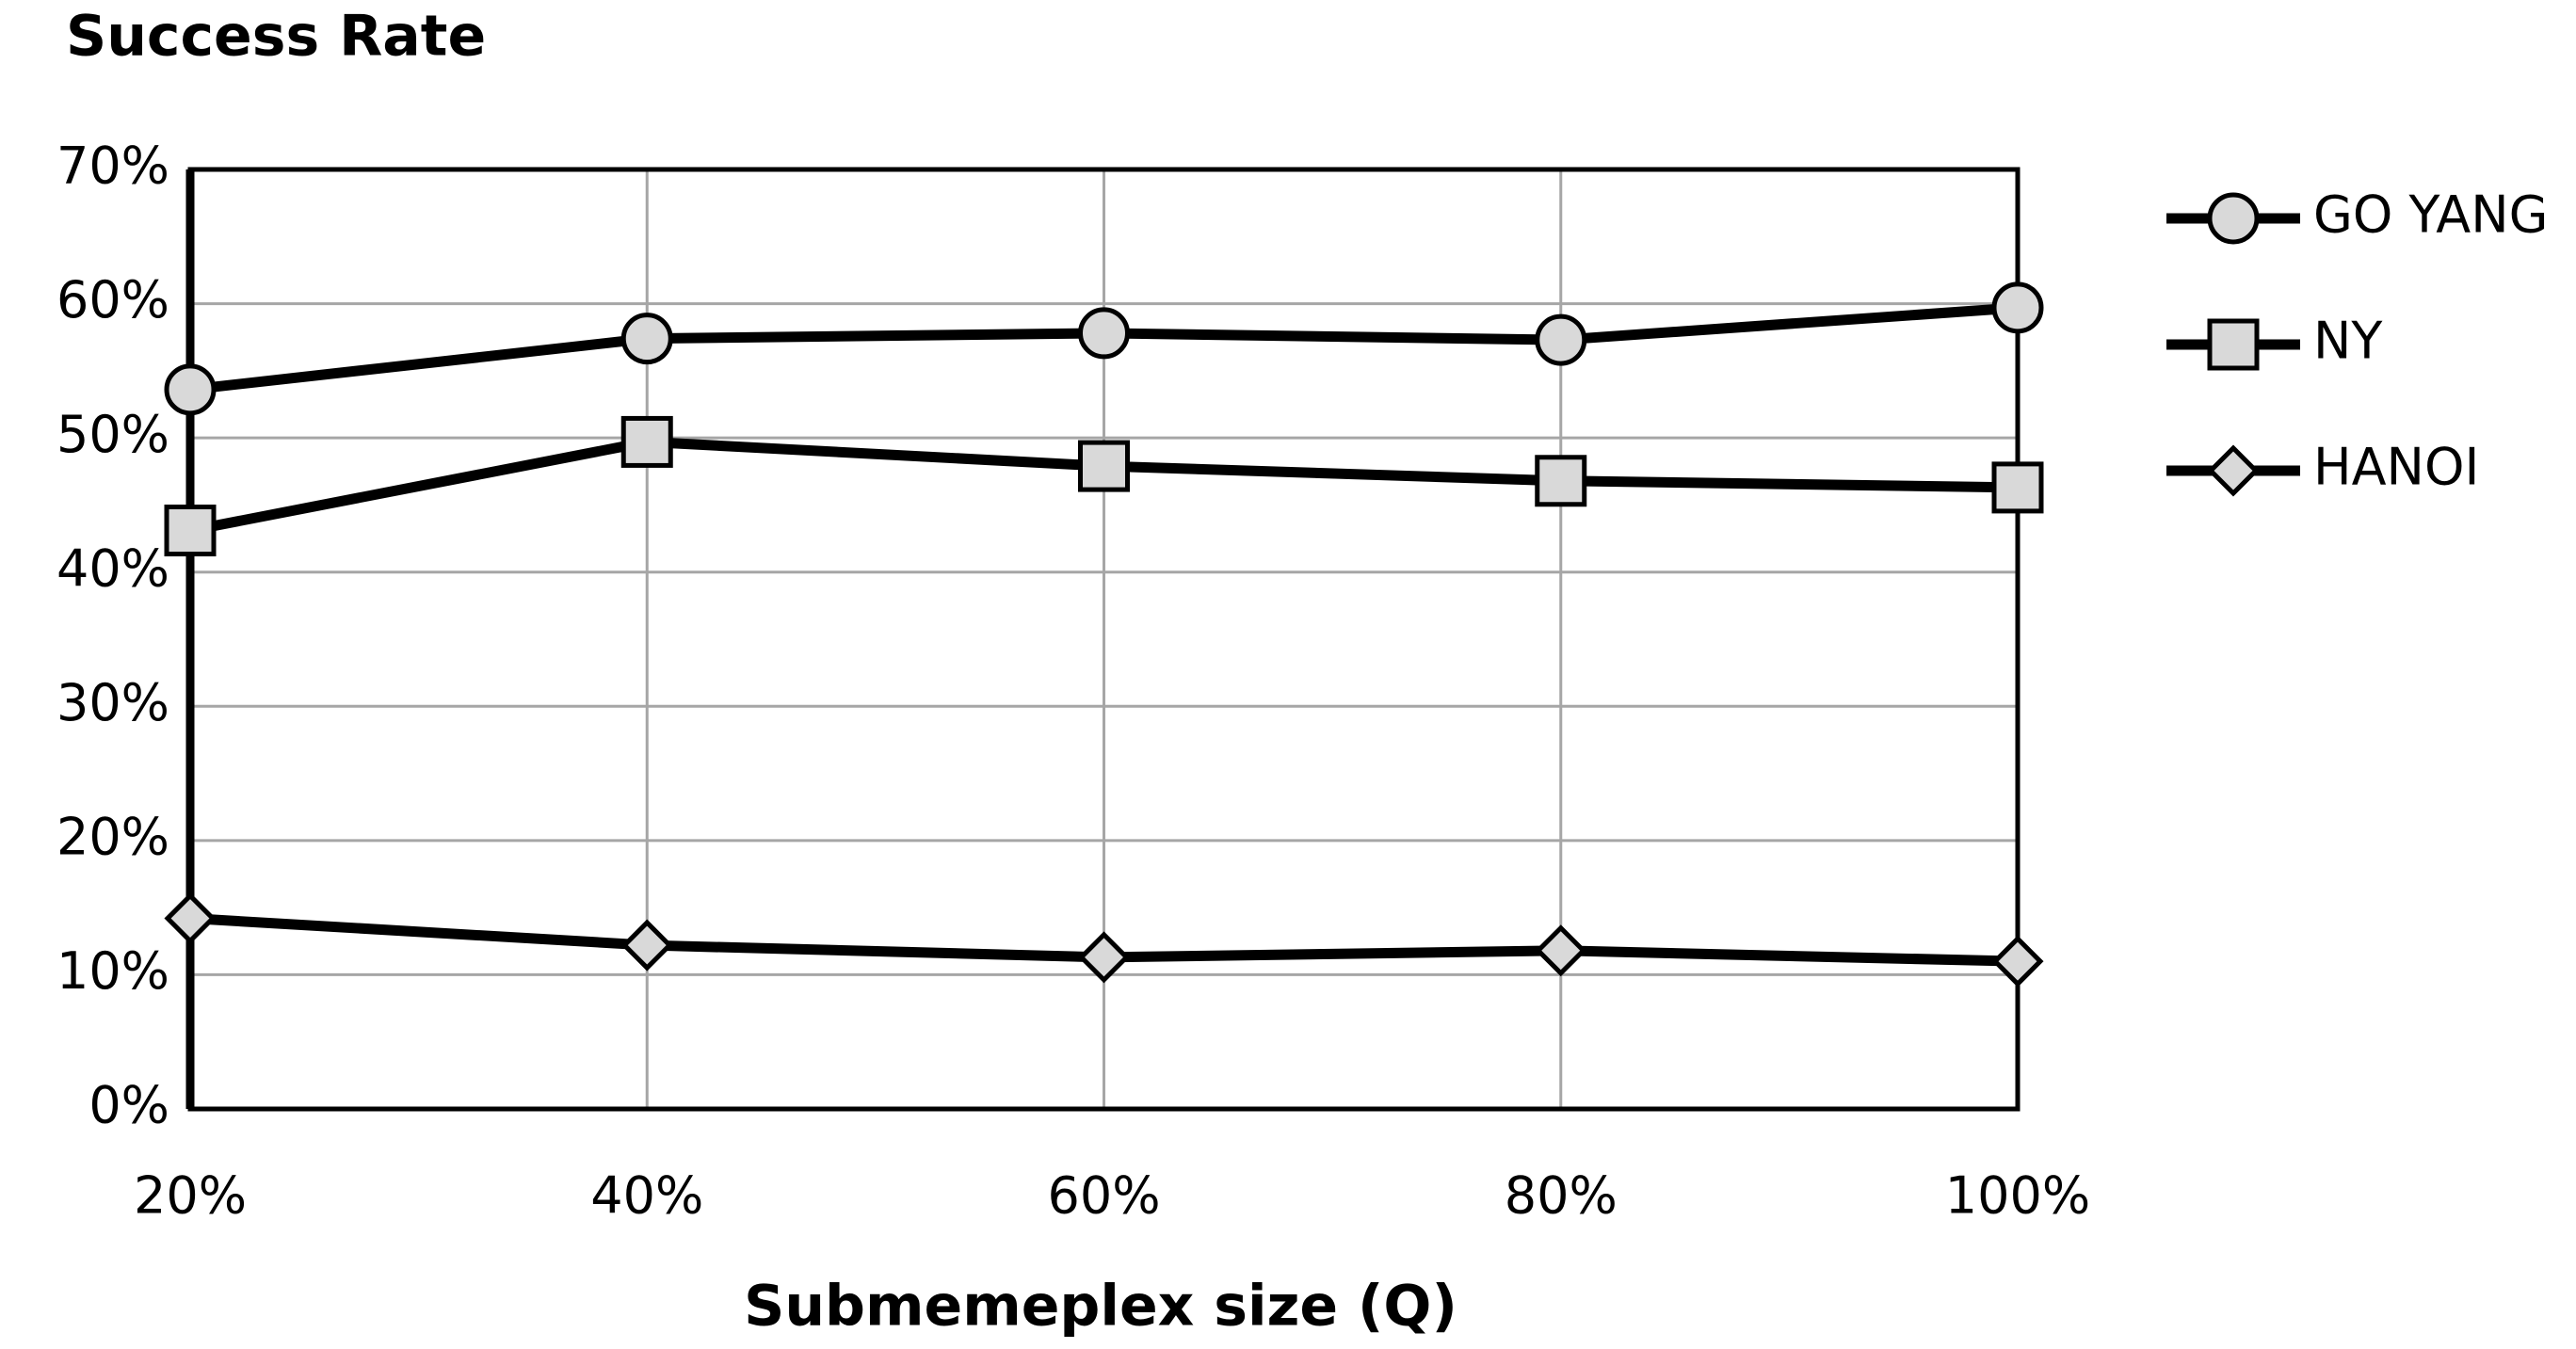  What do you see at coordinates (112, 836) in the screenshot?
I see `y-tick-label: 20%` at bounding box center [112, 836].